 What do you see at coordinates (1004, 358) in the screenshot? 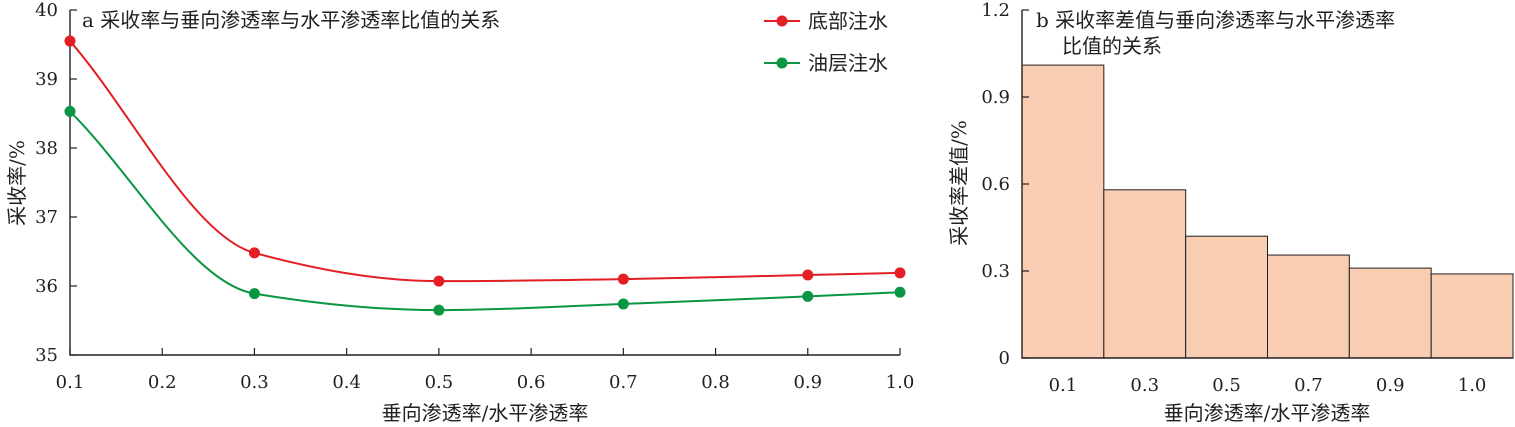
I see `y-tick-label: 0` at bounding box center [1004, 358].